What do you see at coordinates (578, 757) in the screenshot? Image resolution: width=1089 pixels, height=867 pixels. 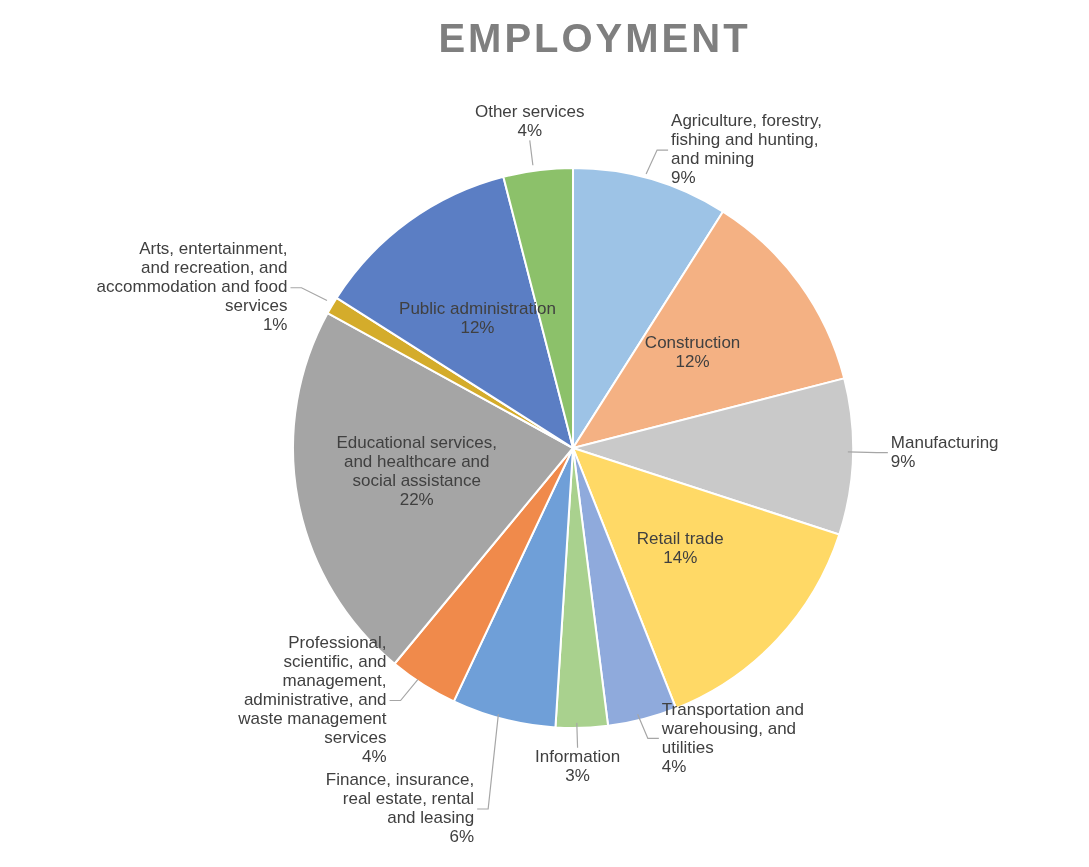 I see `slice-label: Information` at bounding box center [578, 757].